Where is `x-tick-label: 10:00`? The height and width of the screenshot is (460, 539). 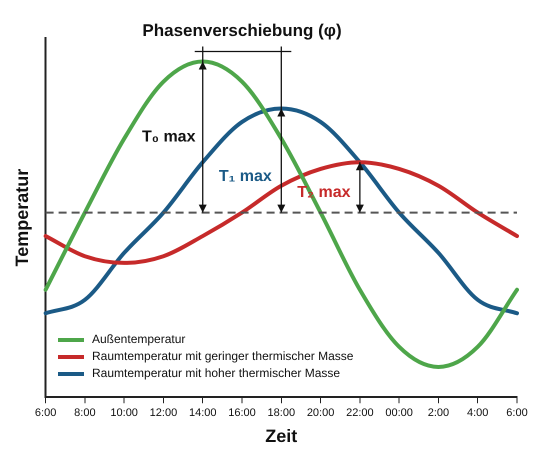
x-tick-label: 10:00 is located at coordinates (124, 412).